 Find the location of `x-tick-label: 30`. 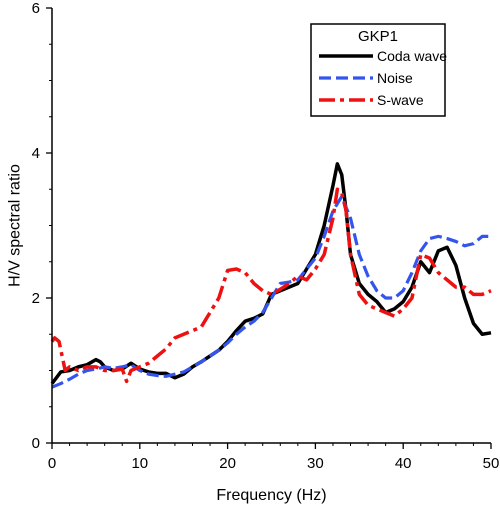

x-tick-label: 30 is located at coordinates (315, 463).